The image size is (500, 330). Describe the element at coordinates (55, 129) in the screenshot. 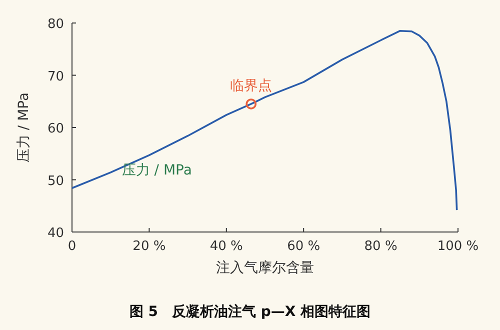

I see `y-tick-label: 60` at that location.